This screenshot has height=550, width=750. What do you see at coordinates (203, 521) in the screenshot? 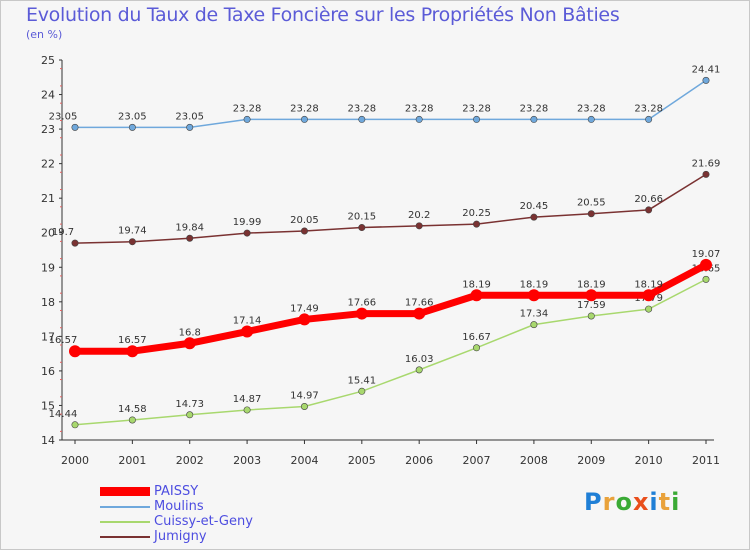
I see `legend-label: Cuissy-et-Geny` at bounding box center [203, 521].